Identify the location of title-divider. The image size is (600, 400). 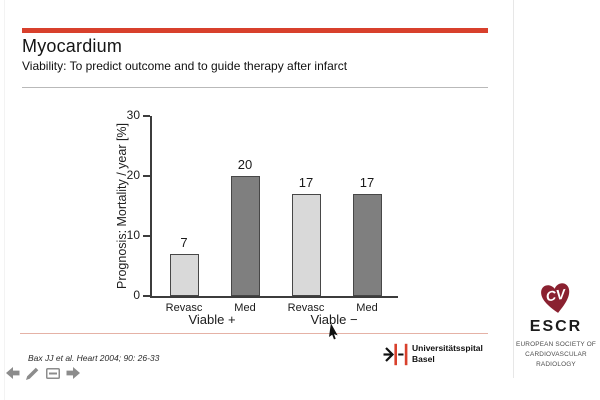
(255, 87).